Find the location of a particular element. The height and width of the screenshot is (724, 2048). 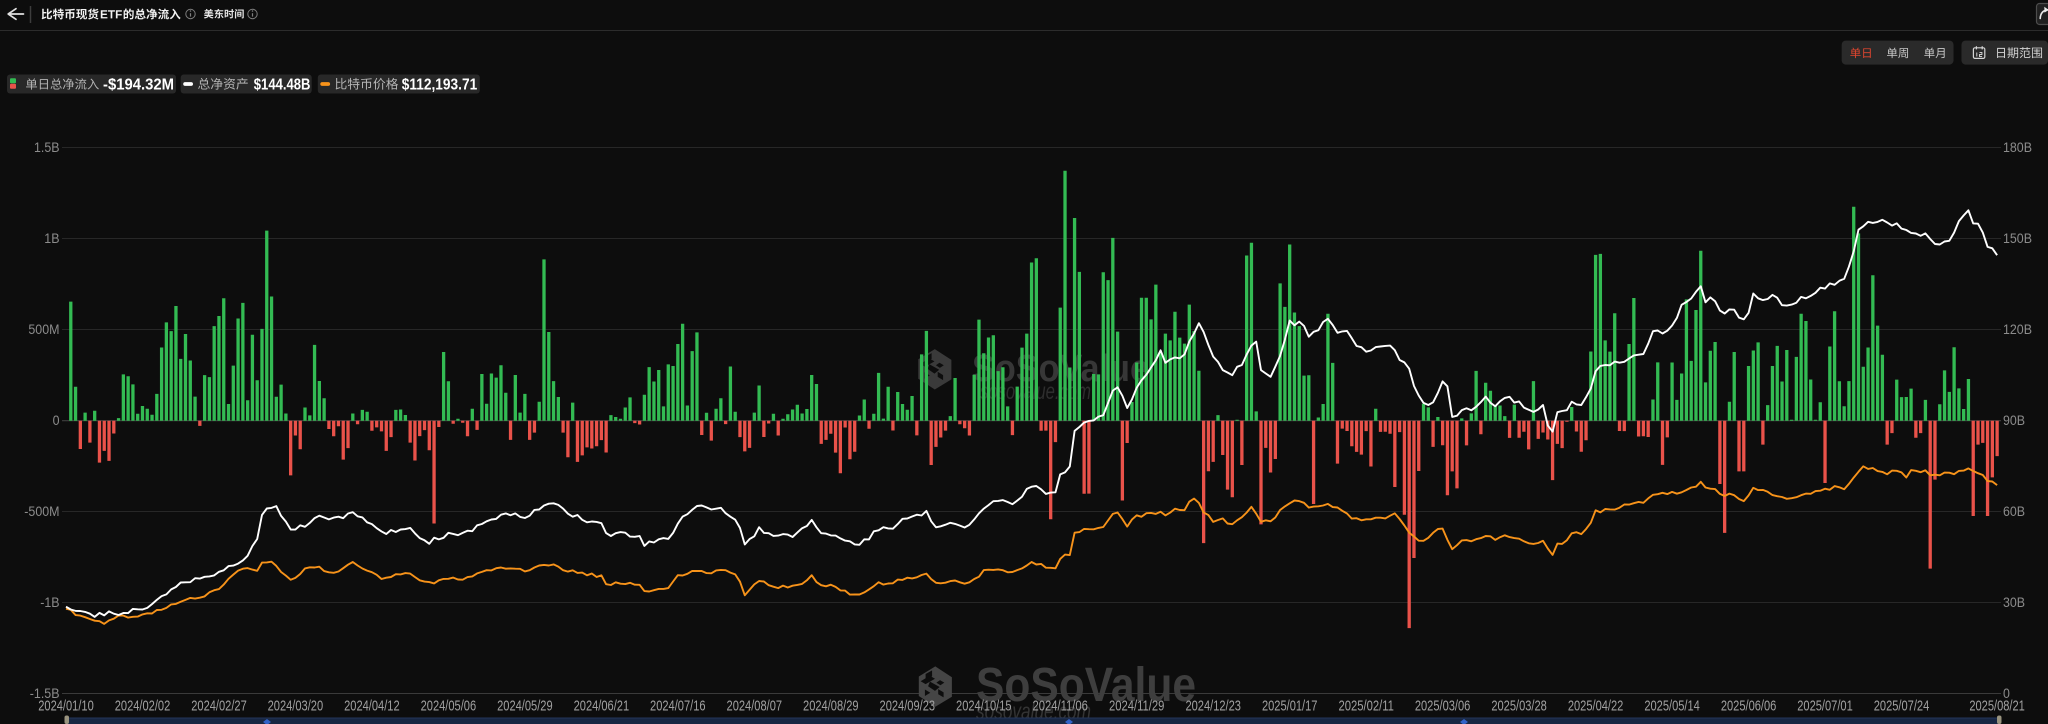

svg-text: 2024/08/29 is located at coordinates (831, 706).